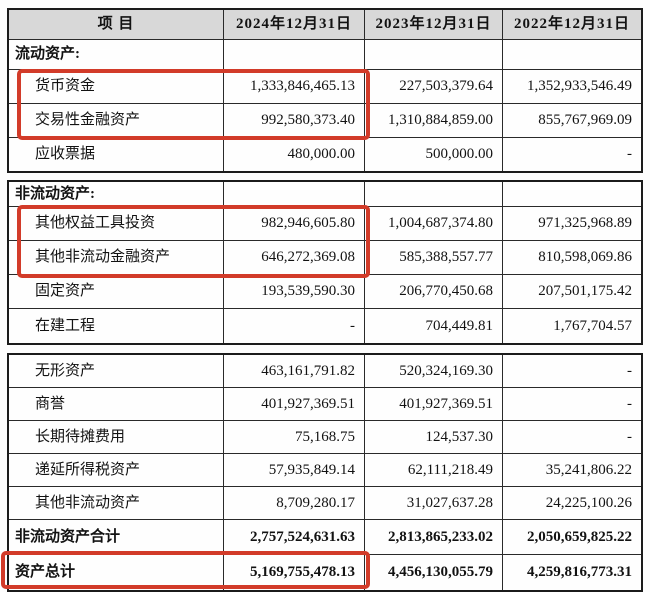  What do you see at coordinates (434, 537) in the screenshot?
I see `cell-2023: 2,813,865,233.02` at bounding box center [434, 537].